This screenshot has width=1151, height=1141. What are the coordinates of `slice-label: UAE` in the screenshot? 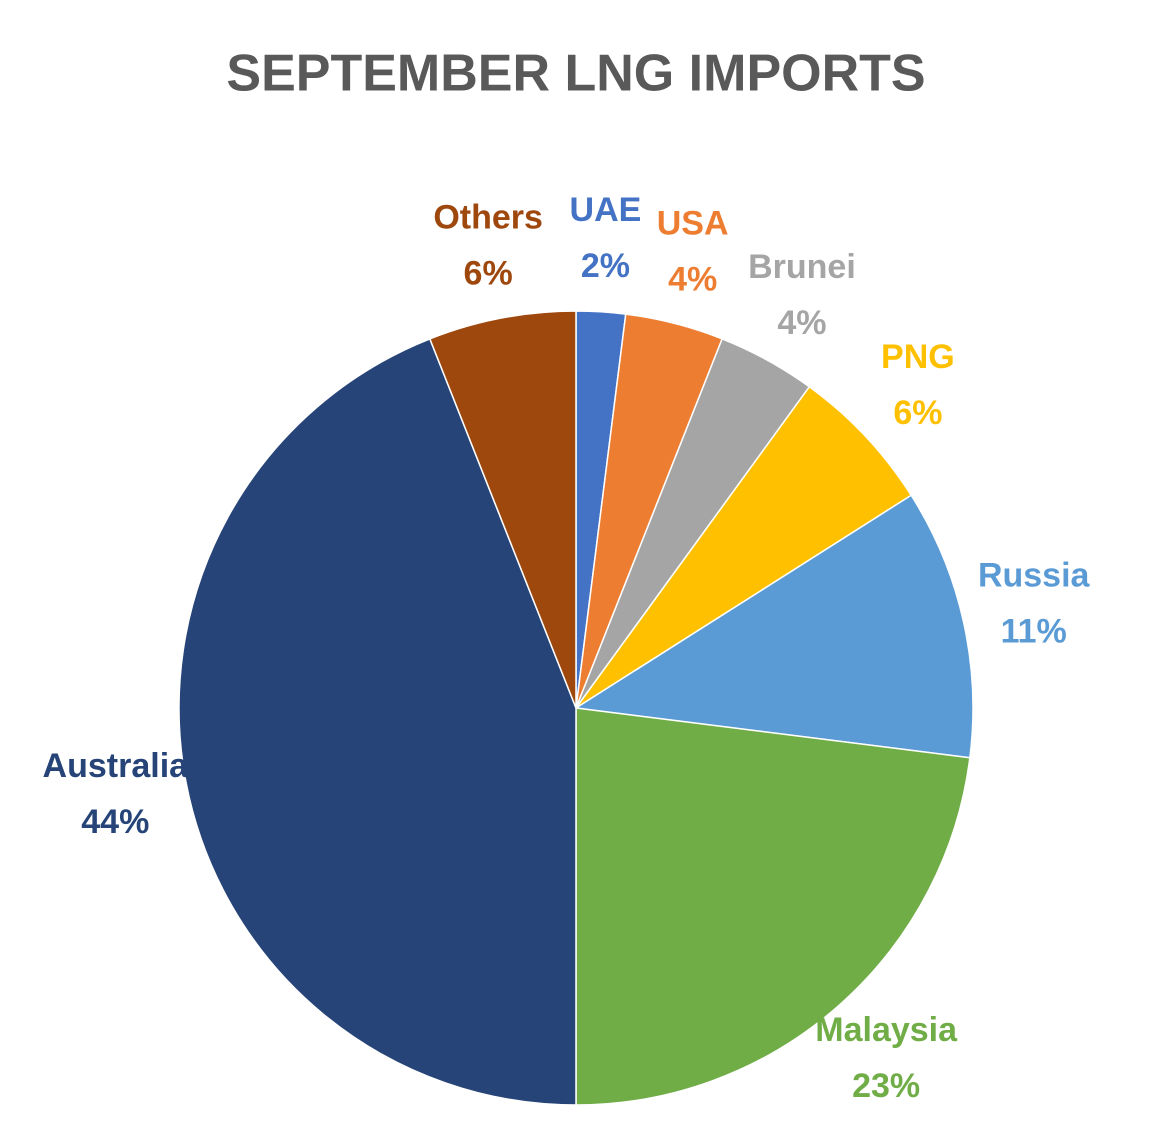 It's located at (606, 210).